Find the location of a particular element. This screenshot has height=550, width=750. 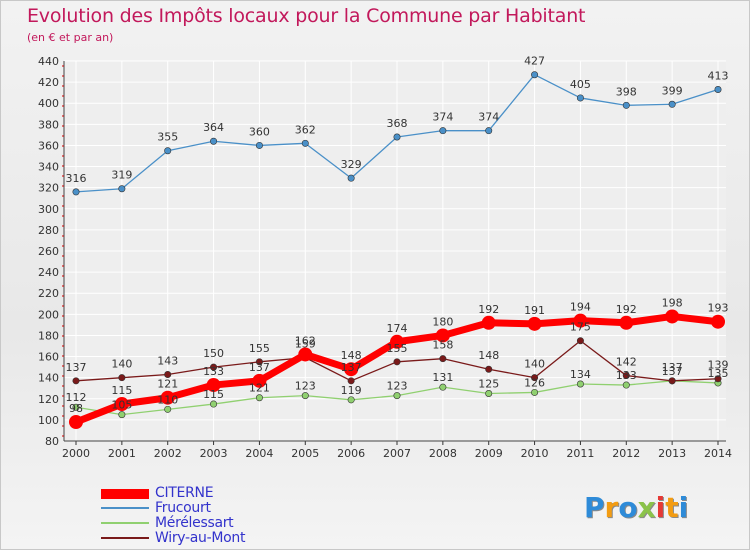

data-label: 155 is located at coordinates (259, 348).